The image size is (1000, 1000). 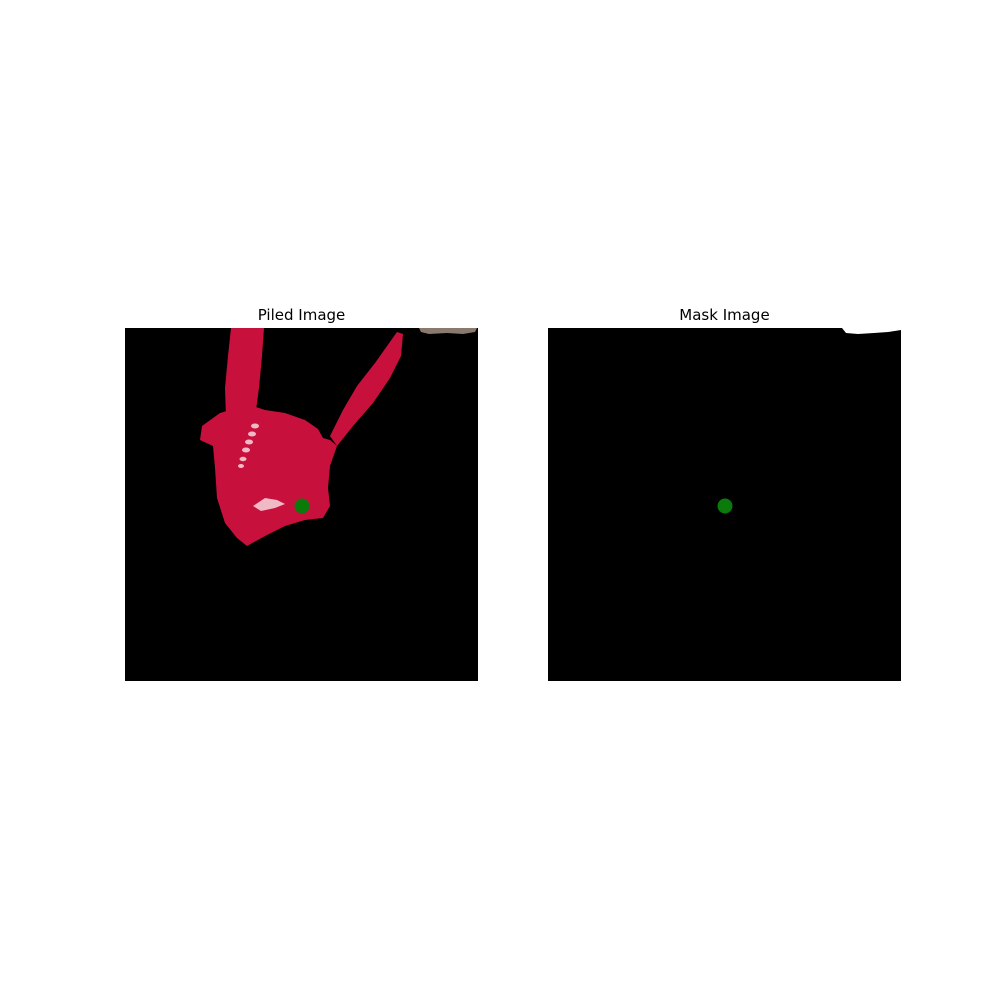 I want to click on mask-region, so click(x=871, y=331).